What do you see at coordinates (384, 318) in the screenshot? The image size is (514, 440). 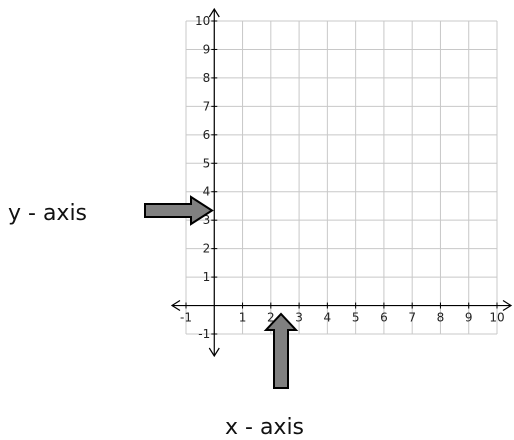 I see `x-tick-label: 6` at bounding box center [384, 318].